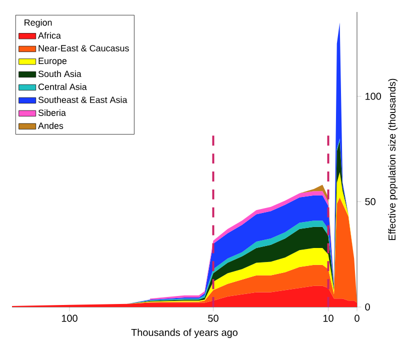 The width and height of the screenshot is (418, 347). Describe the element at coordinates (70, 318) in the screenshot. I see `x-tick-label: 100` at that location.